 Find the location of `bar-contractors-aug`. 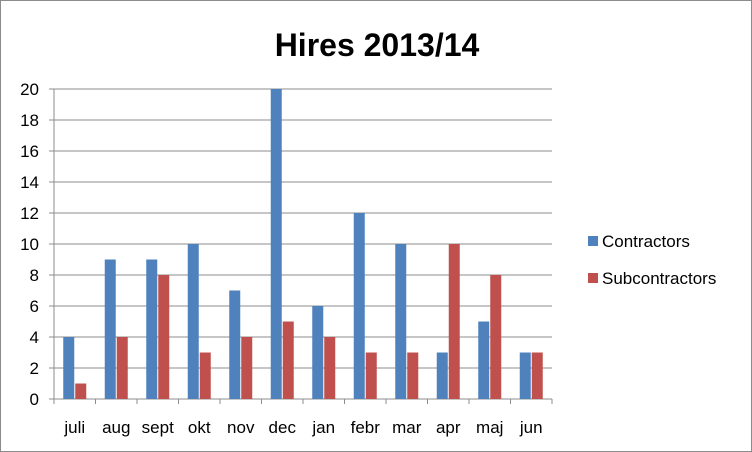

bar-contractors-aug is located at coordinates (110, 329).